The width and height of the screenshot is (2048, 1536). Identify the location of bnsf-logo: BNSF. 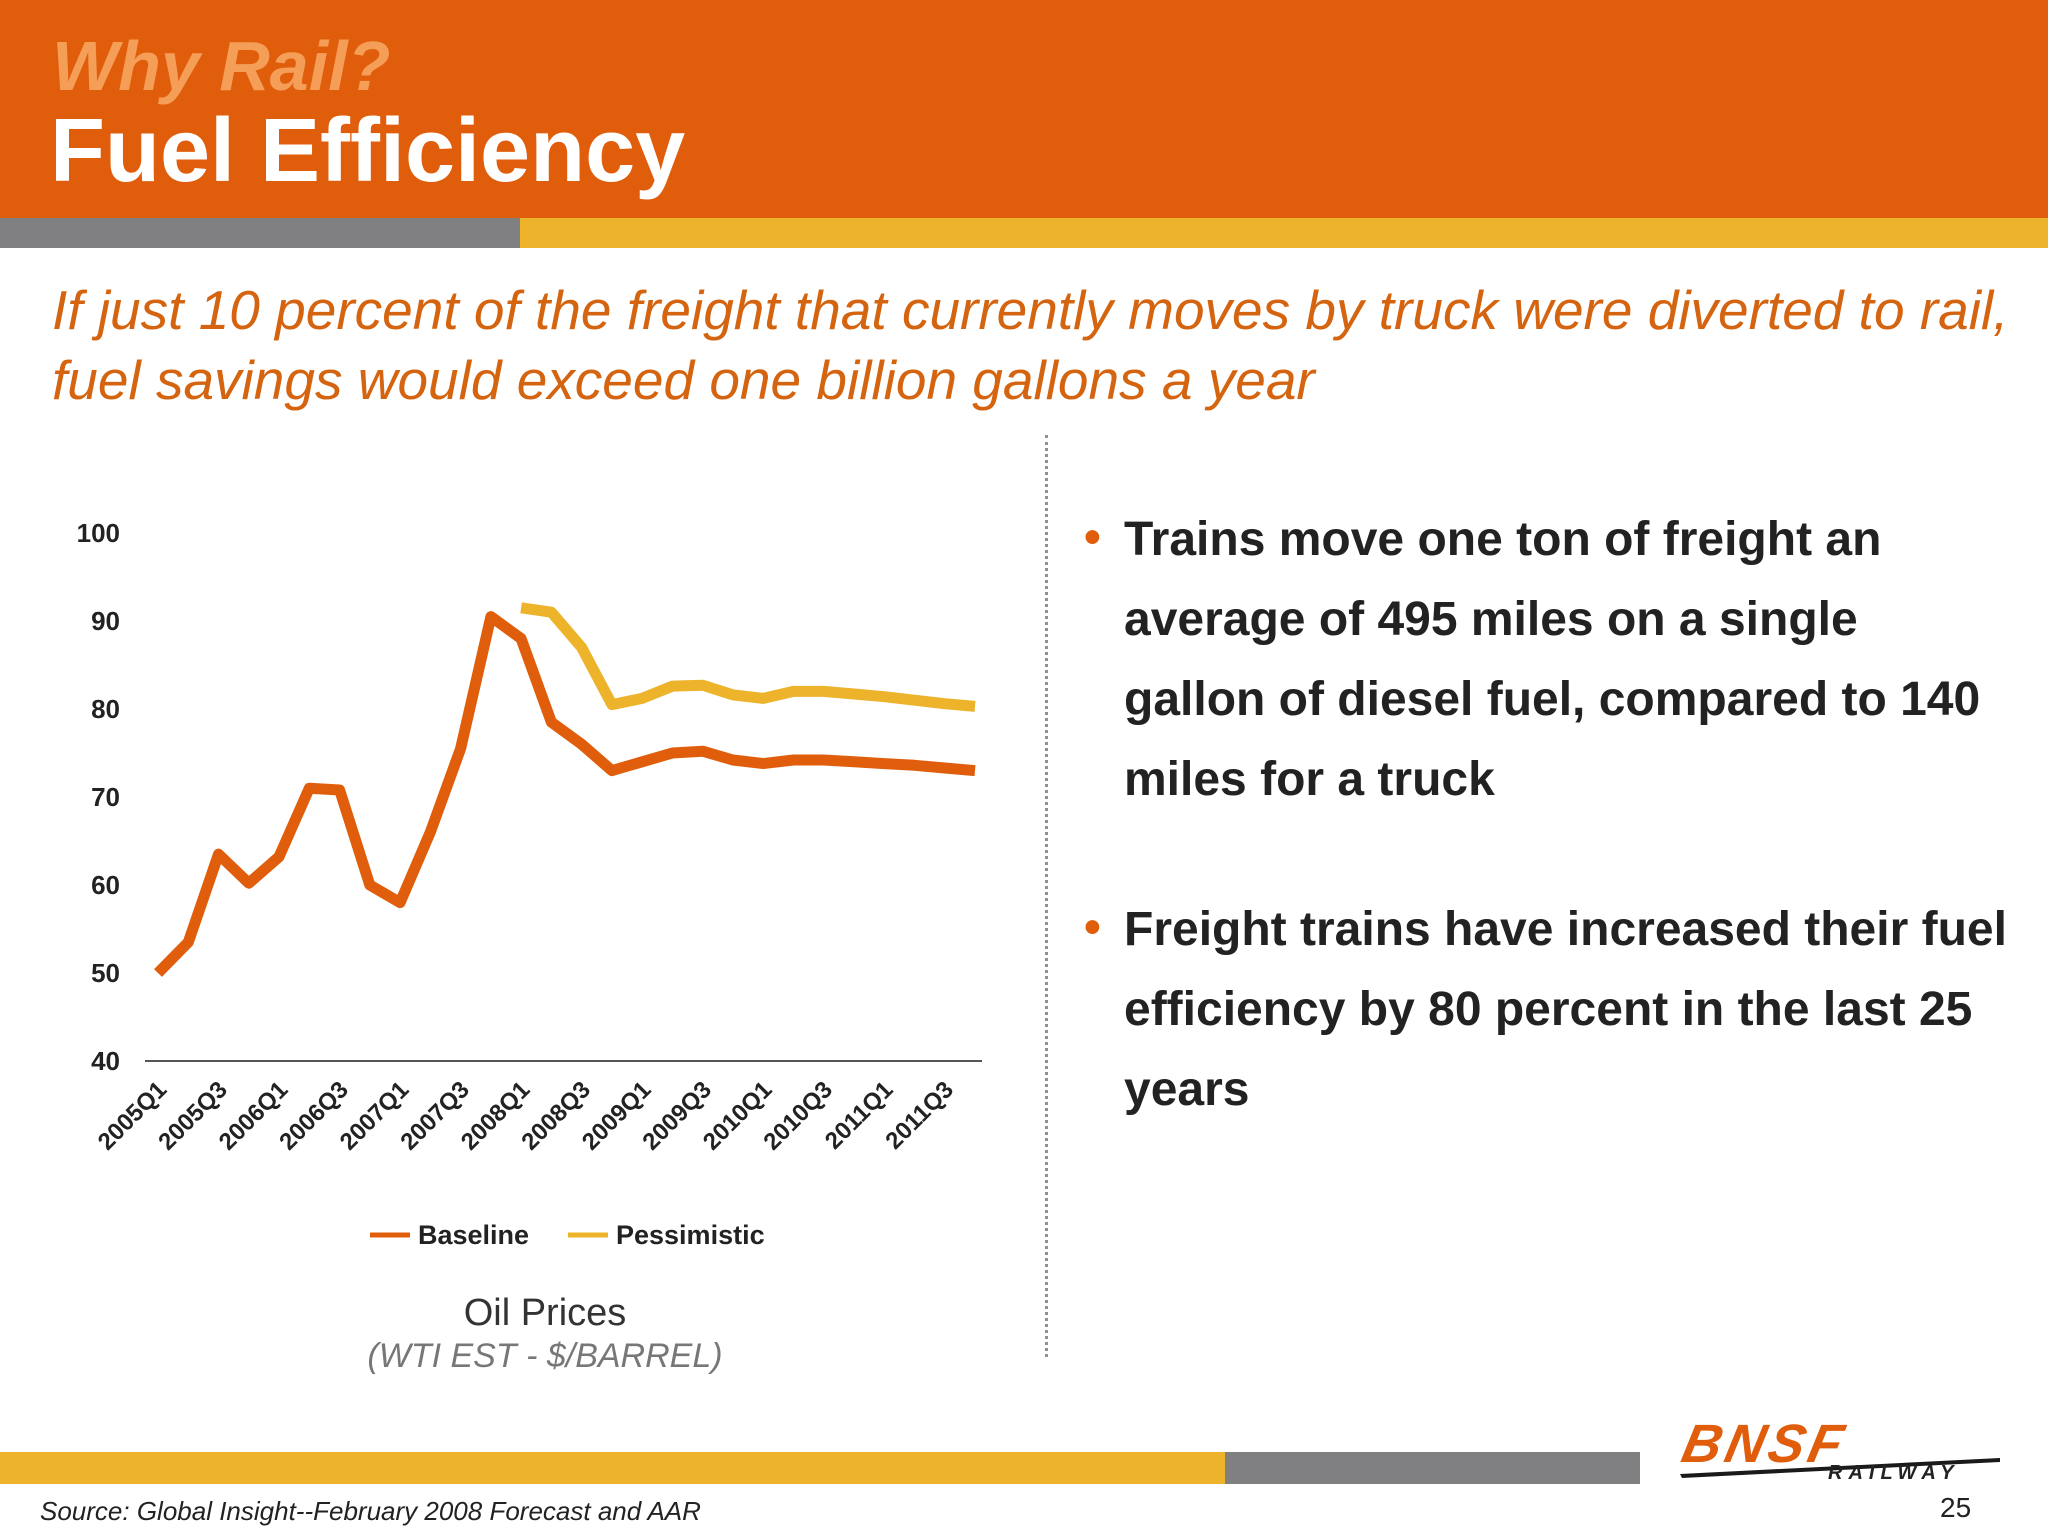
(1838, 1446).